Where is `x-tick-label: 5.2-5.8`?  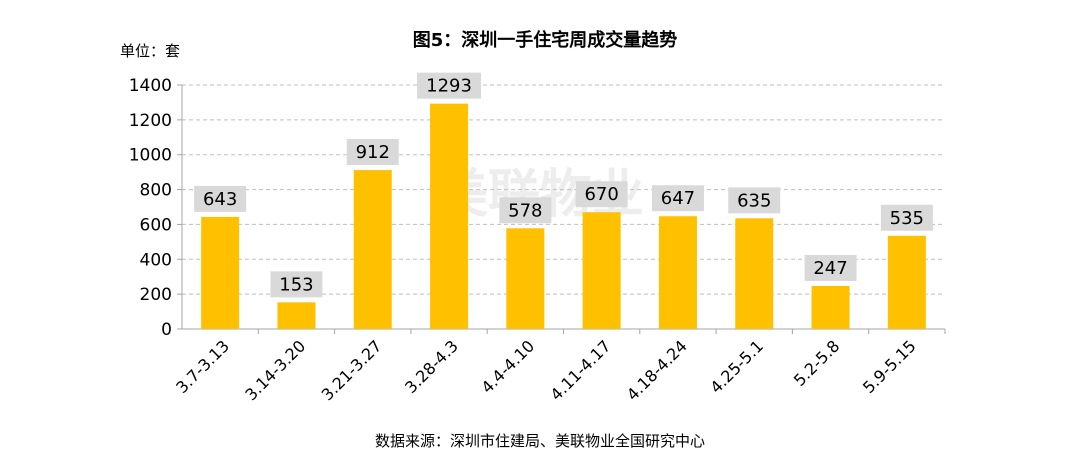
x-tick-label: 5.2-5.8 is located at coordinates (817, 363).